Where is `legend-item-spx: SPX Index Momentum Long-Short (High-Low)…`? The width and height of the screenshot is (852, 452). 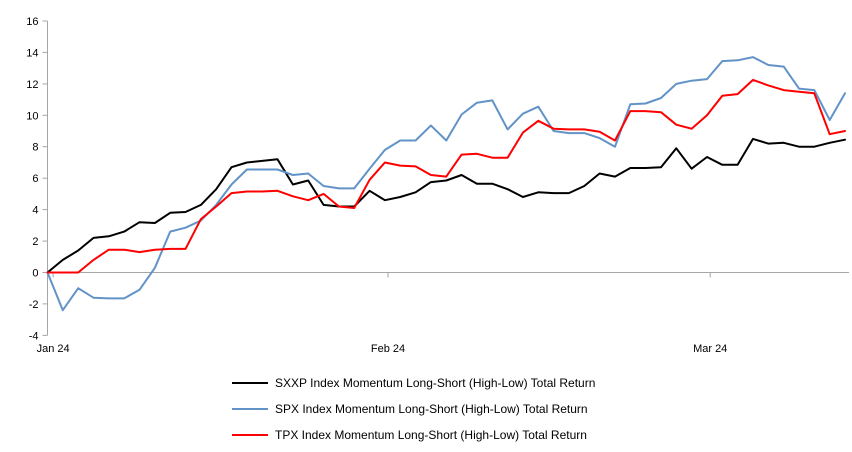 legend-item-spx: SPX Index Momentum Long-Short (High-Low)… is located at coordinates (413, 409).